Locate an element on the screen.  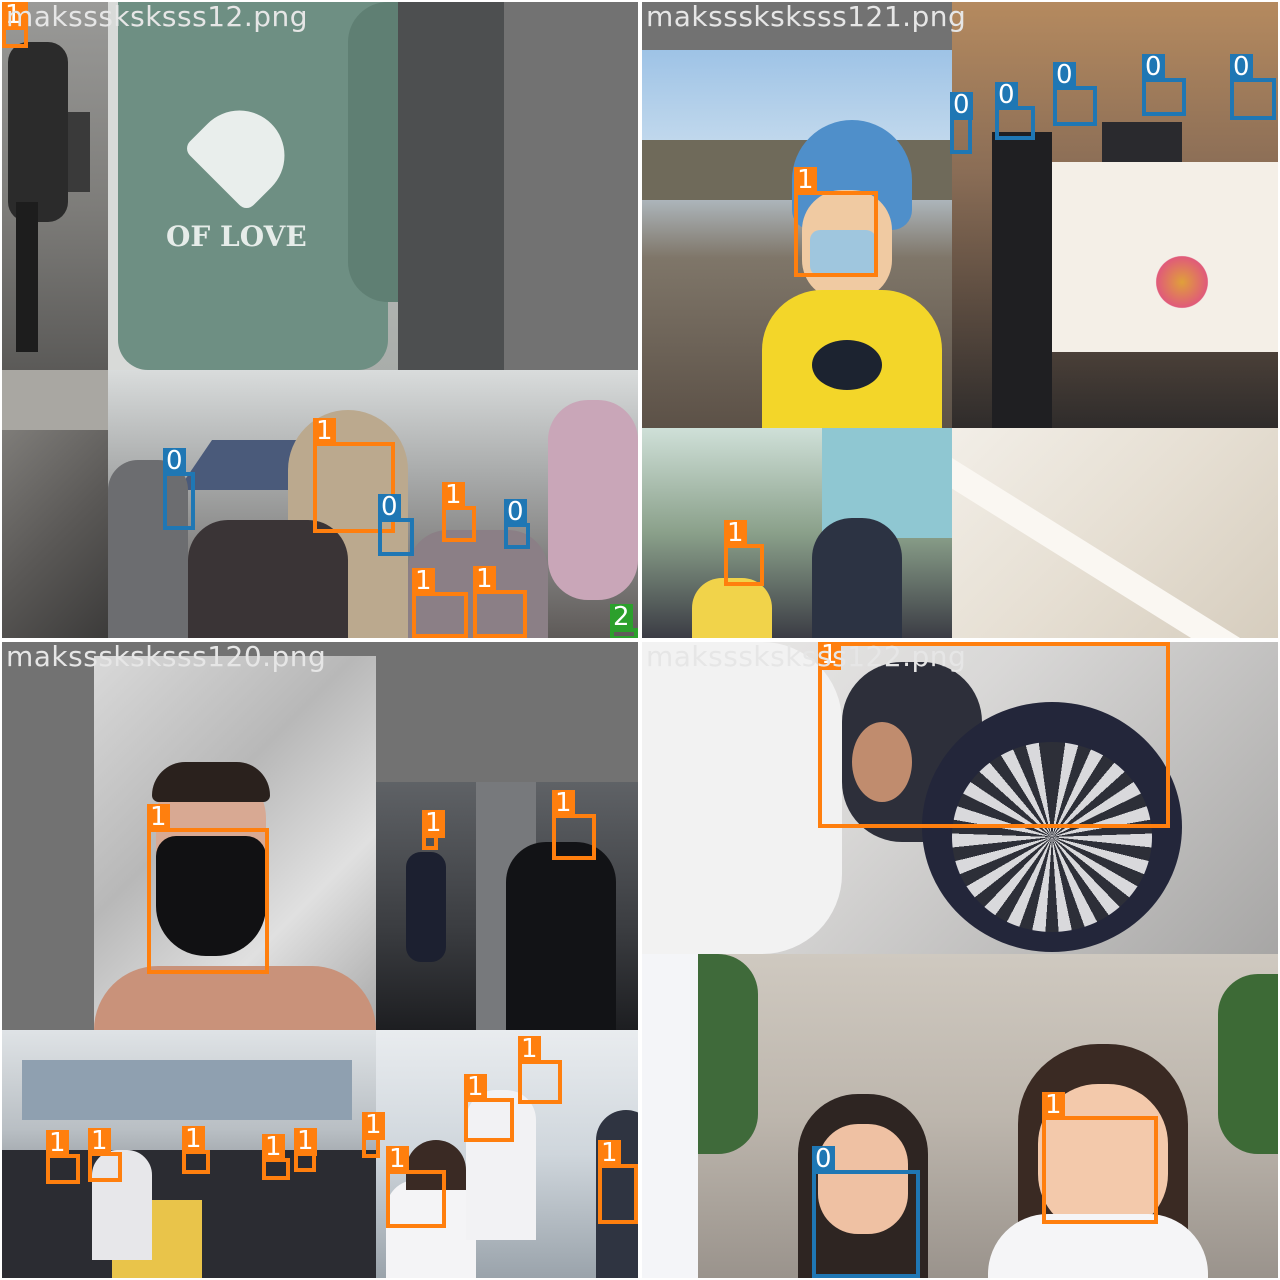
detection-box: 2 is located at coordinates (624, 621).